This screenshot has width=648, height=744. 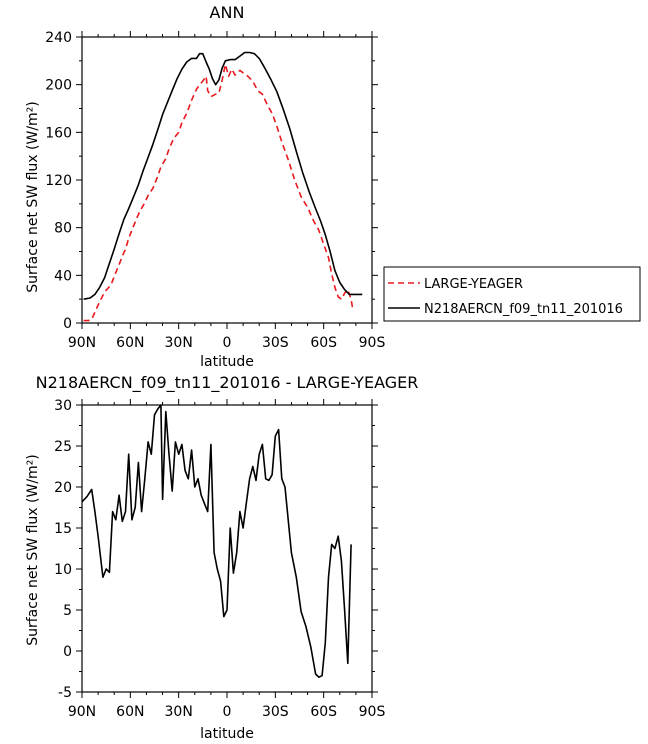 What do you see at coordinates (58, 86) in the screenshot?
I see `top-y-tick-label: 200` at bounding box center [58, 86].